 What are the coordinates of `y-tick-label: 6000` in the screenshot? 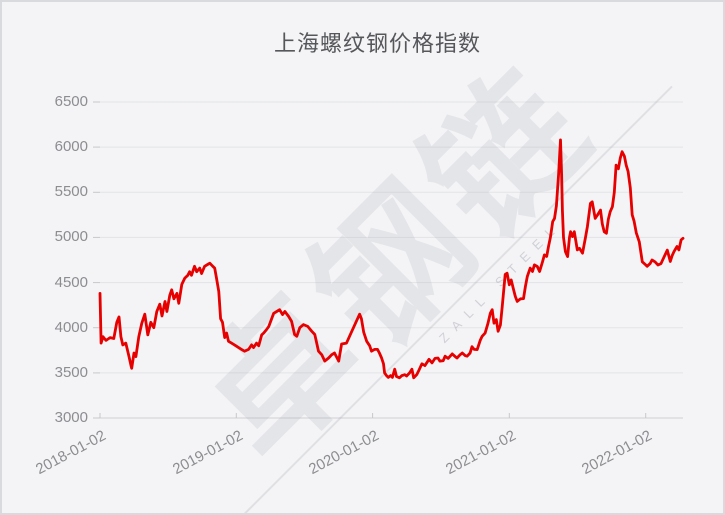 It's located at (71, 147).